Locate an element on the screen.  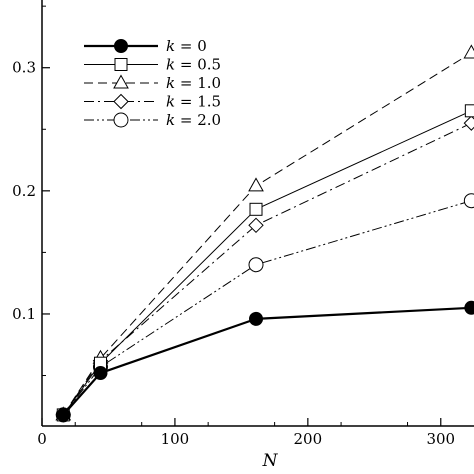
x-tick-label: 0 is located at coordinates (42, 439).